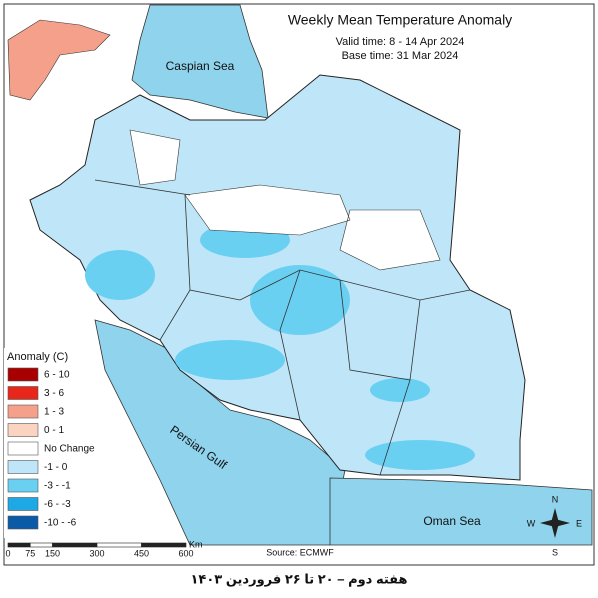 The width and height of the screenshot is (598, 598). What do you see at coordinates (400, 42) in the screenshot?
I see `valid-time: Valid time: 8 - 14 Apr 2024` at bounding box center [400, 42].